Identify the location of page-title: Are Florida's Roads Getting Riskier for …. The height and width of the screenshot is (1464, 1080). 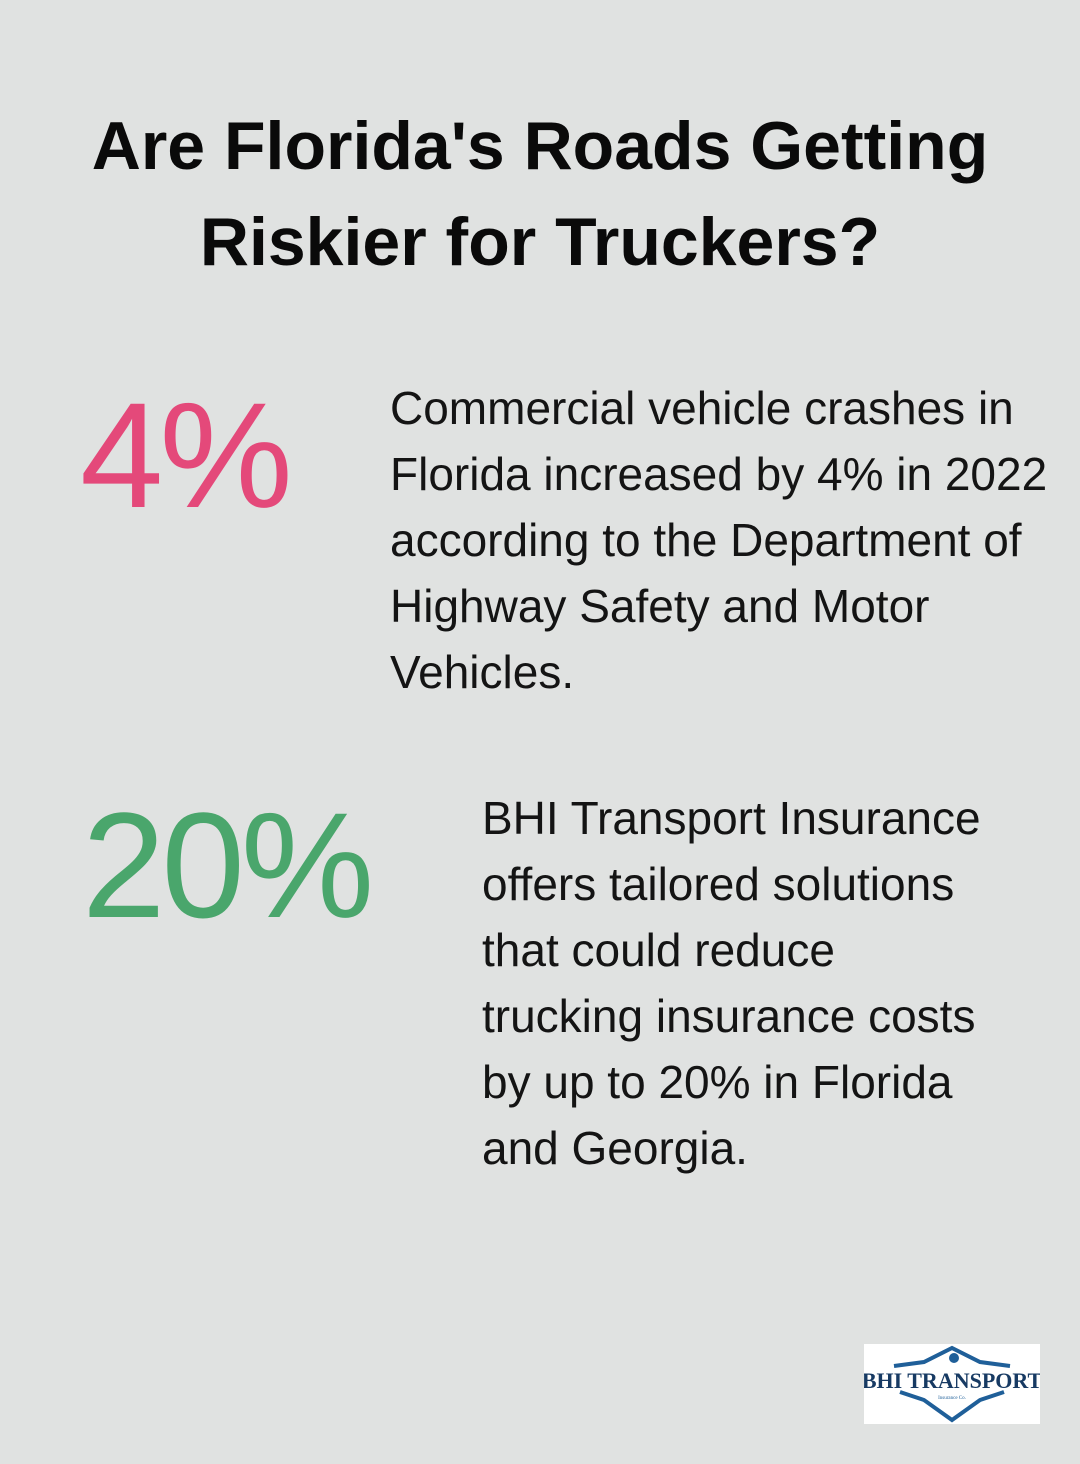
(540, 194).